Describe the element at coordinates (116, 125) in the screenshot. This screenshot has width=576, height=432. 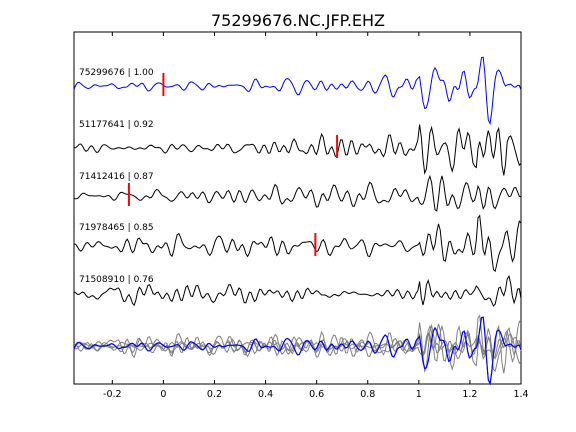
I see `trace-label-2: 51177641 | 0.92` at that location.